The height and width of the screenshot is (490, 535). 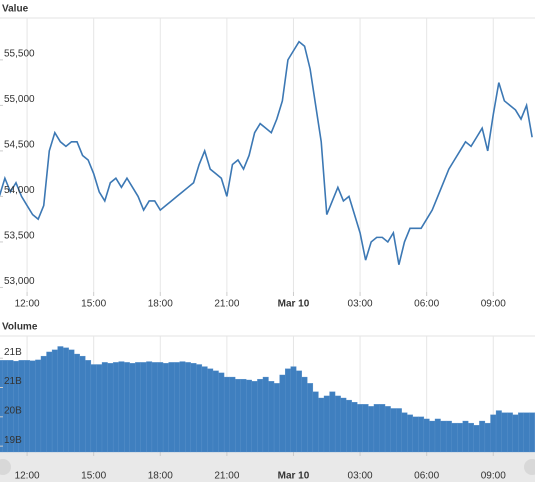 What do you see at coordinates (19, 236) in the screenshot?
I see `y-tick-label: 53,500` at bounding box center [19, 236].